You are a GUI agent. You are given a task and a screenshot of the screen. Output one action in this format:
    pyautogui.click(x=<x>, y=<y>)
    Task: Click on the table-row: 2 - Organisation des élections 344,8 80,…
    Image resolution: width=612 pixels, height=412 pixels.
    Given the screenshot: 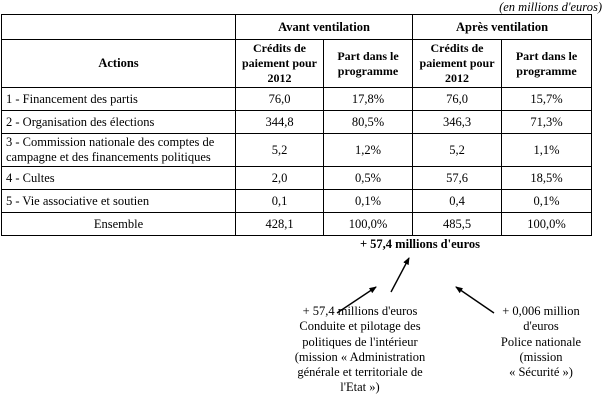 What is the action you would take?
    pyautogui.click(x=297, y=122)
    